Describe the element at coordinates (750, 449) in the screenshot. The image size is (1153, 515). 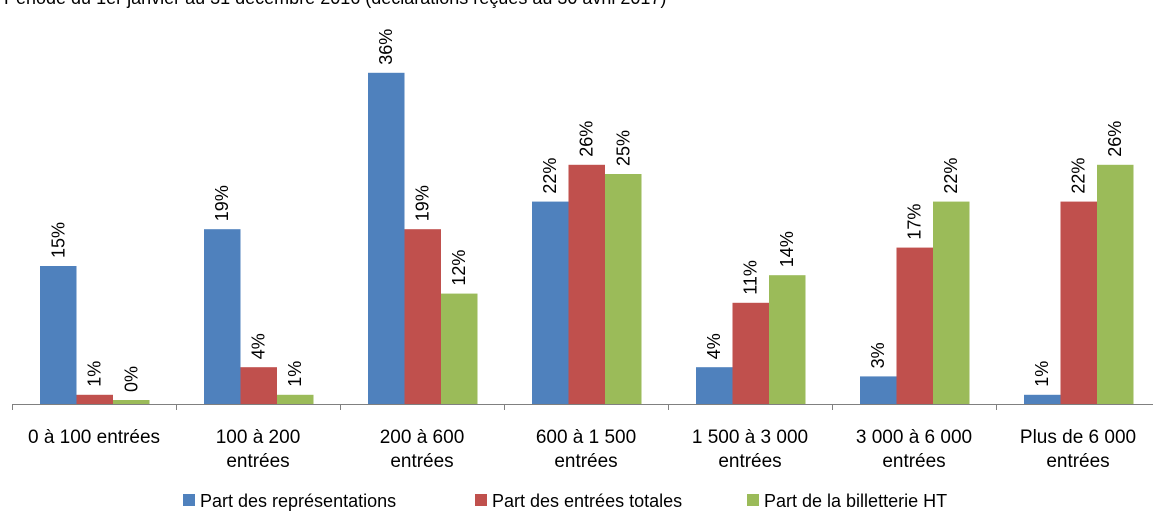
I see `x-tick-label: 1 500 à 3 000 entrées` at that location.